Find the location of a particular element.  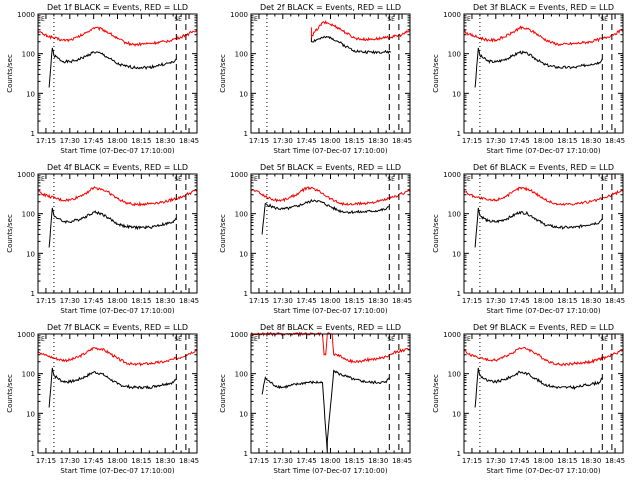

chart-title: Det 3f BLACK = Events, RED = LLD is located at coordinates (543, 7).